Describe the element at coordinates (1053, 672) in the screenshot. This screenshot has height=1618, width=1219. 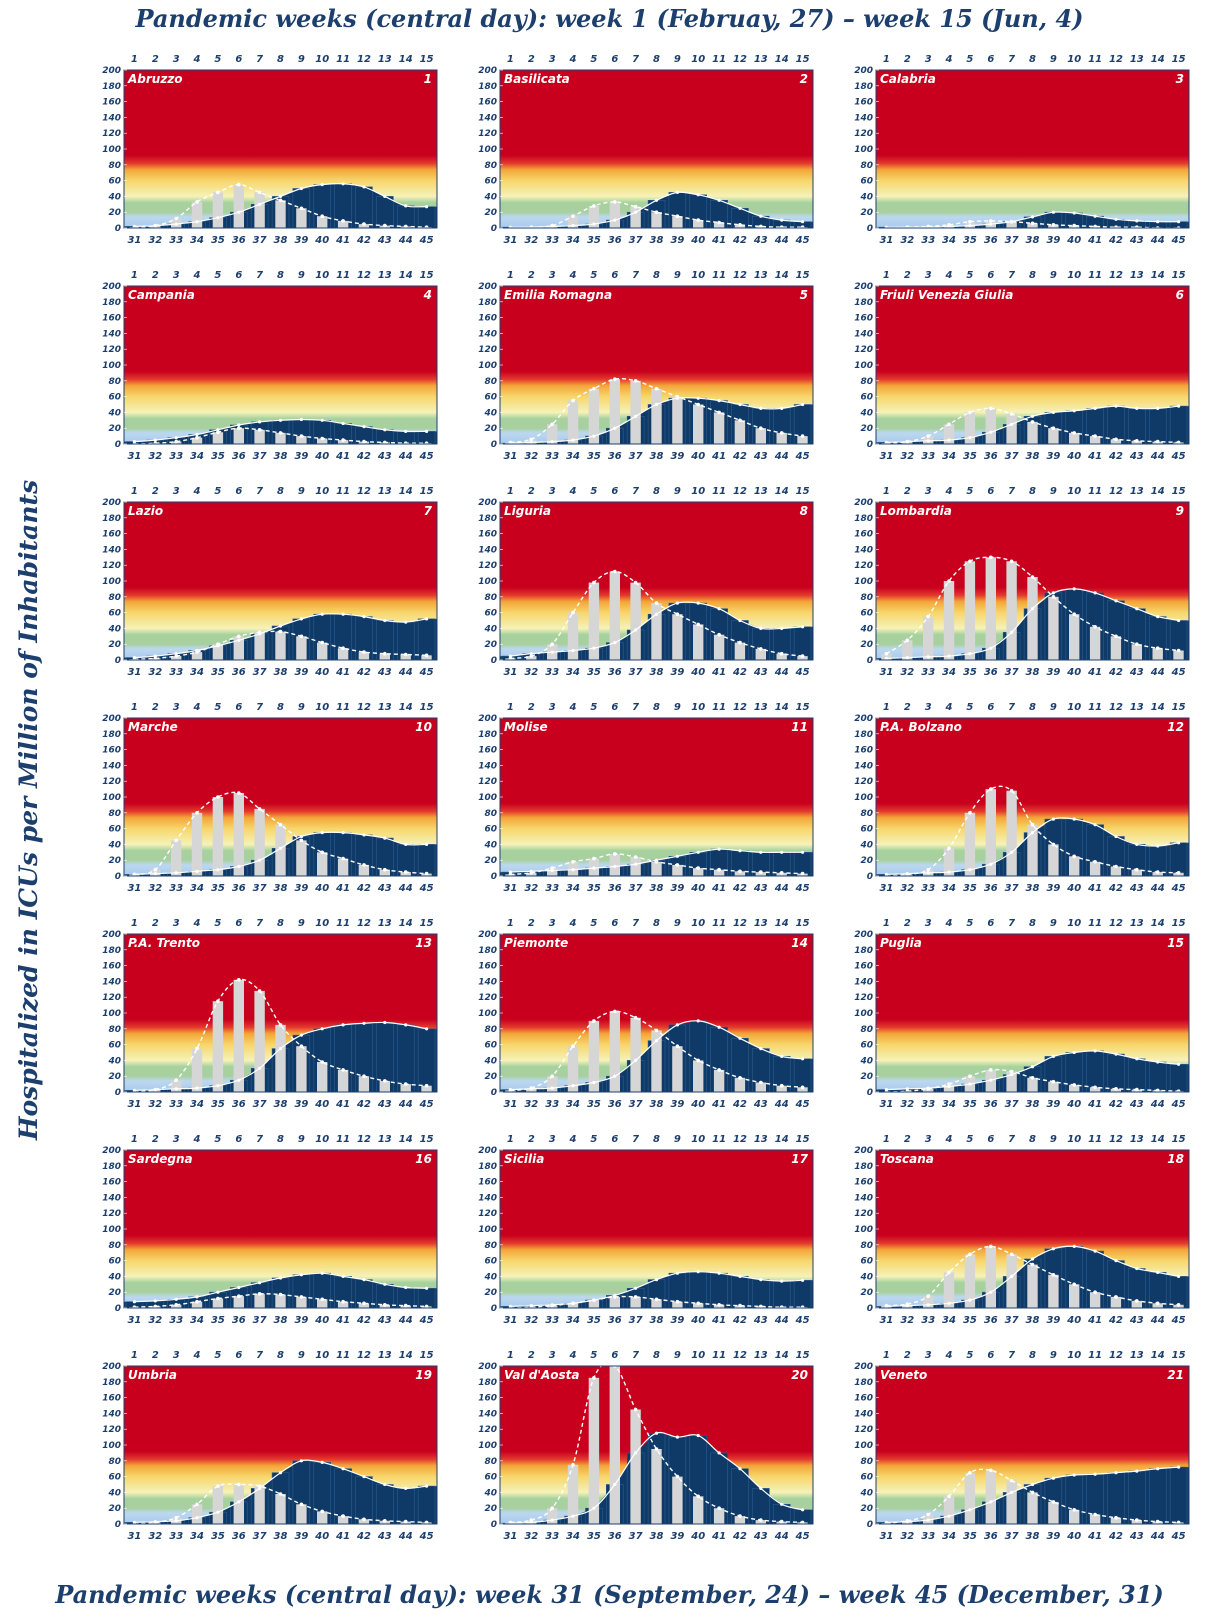
I see `bottom-week-label: 39` at that location.